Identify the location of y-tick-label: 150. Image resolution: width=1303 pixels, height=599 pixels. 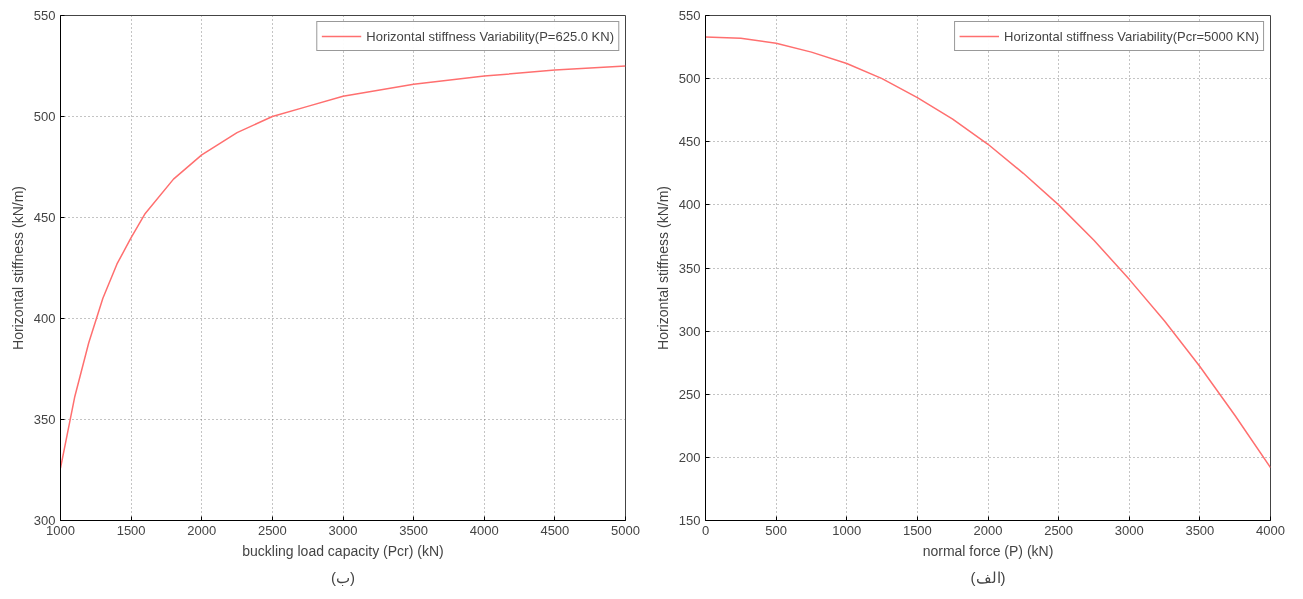
(689, 520).